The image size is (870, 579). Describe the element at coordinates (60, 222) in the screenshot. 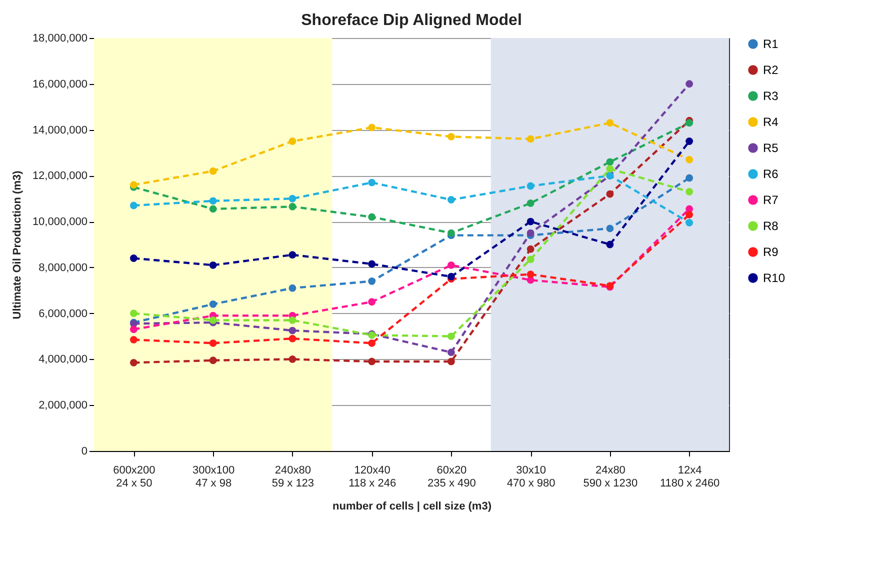

I see `y-tick-label: 10,000,000` at that location.